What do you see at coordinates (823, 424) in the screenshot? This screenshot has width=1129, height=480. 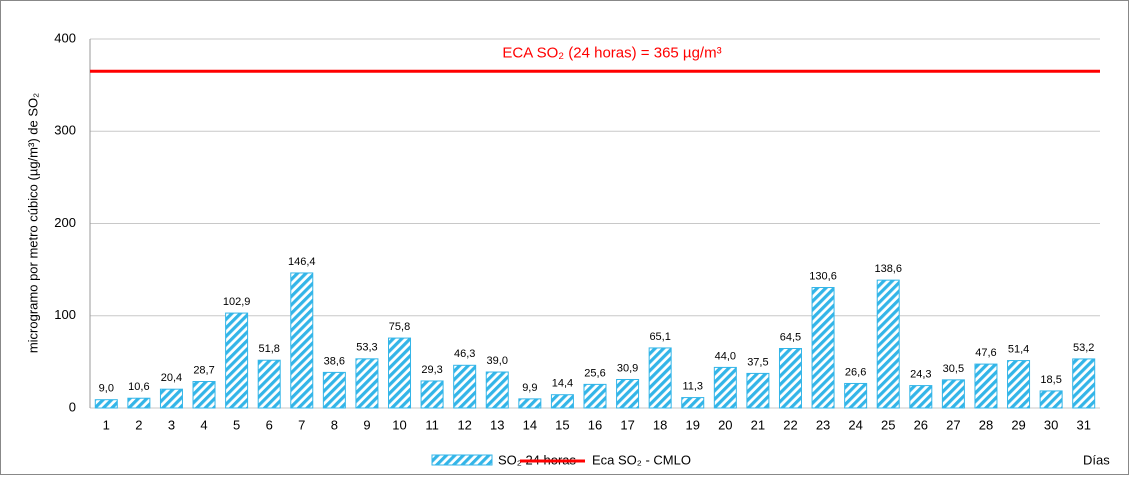 I see `x-tick-label: 23` at bounding box center [823, 424].